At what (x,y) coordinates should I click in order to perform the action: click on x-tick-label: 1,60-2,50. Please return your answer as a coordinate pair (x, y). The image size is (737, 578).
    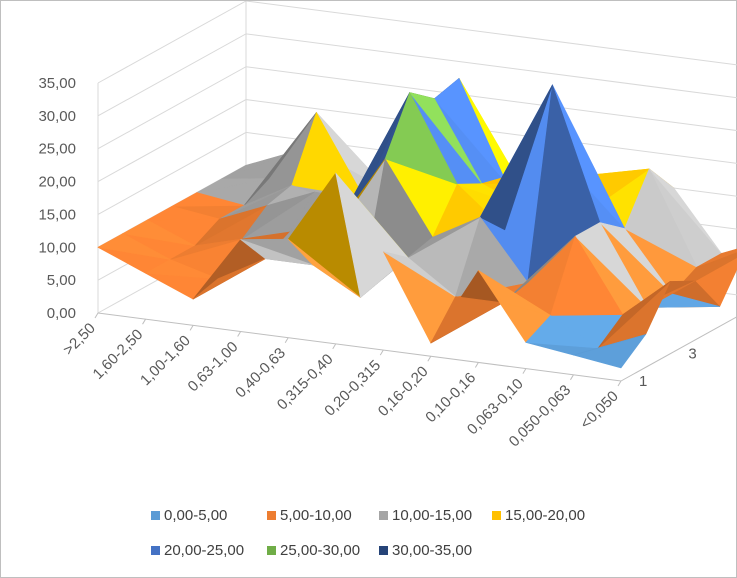
    Looking at the image, I should click on (118, 354).